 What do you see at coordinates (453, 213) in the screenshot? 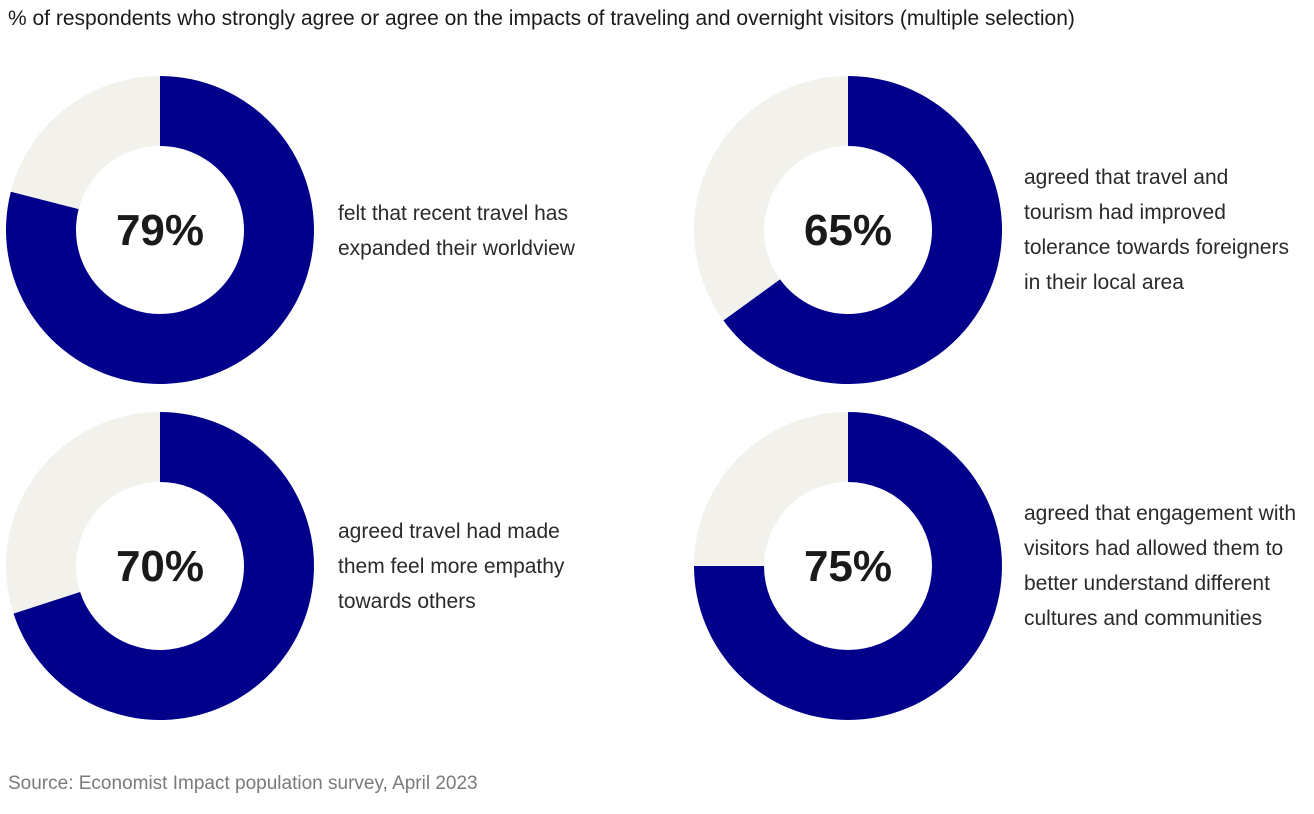
I see `description-line: felt that recent travel has` at bounding box center [453, 213].